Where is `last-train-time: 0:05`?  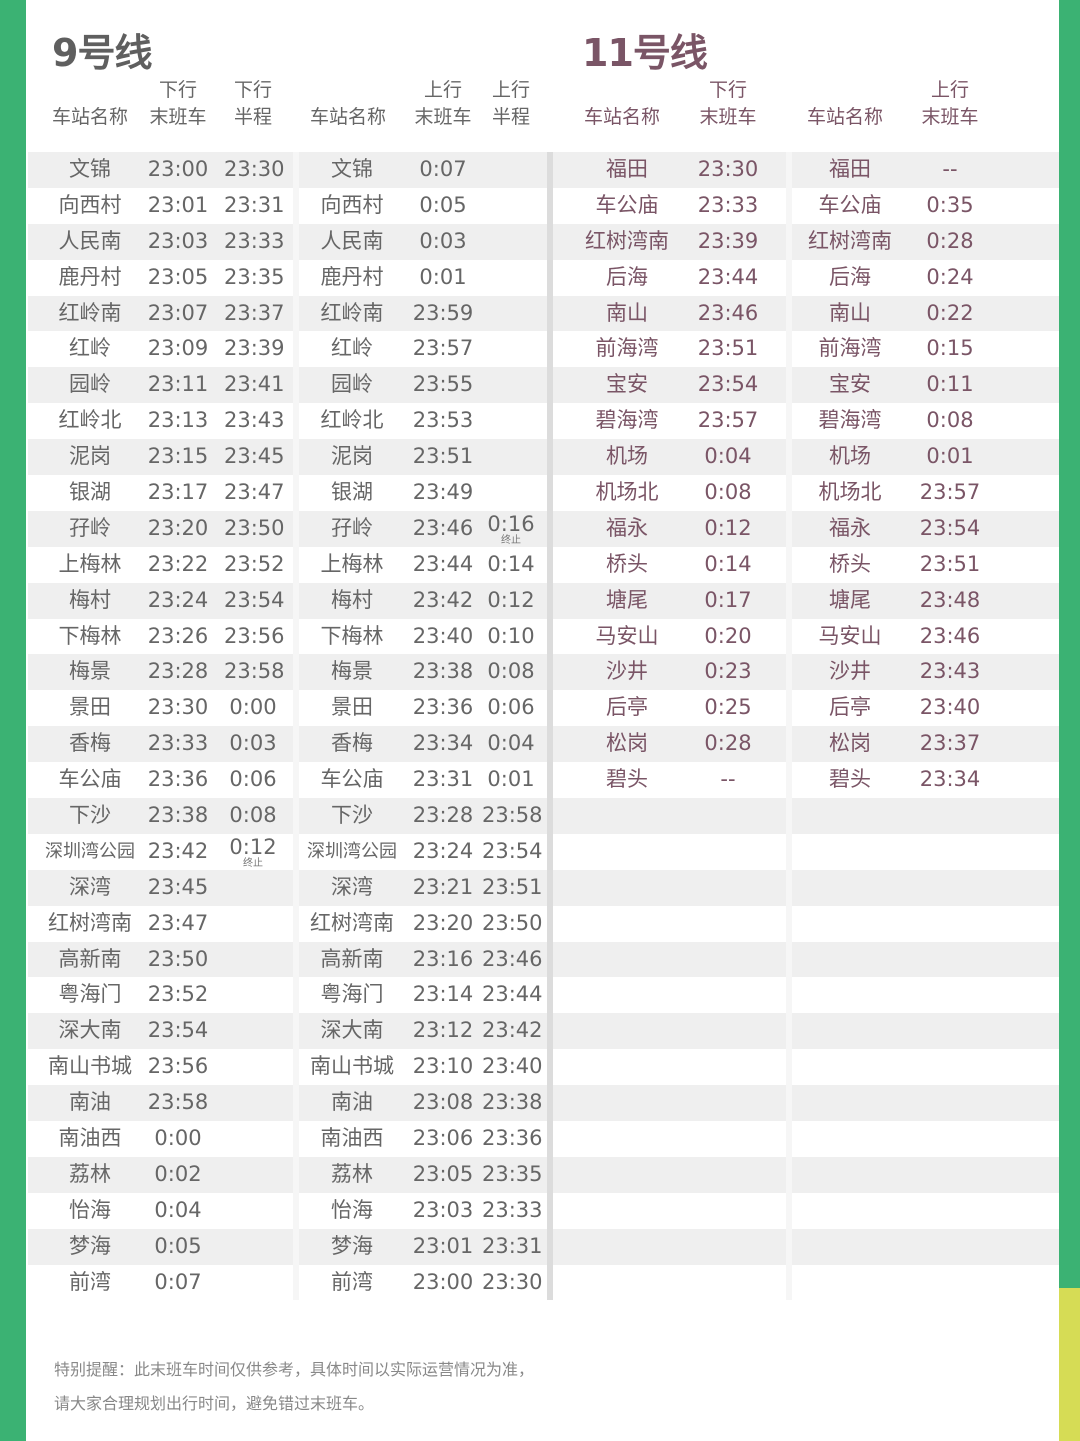 last-train-time: 0:05 is located at coordinates (178, 1245).